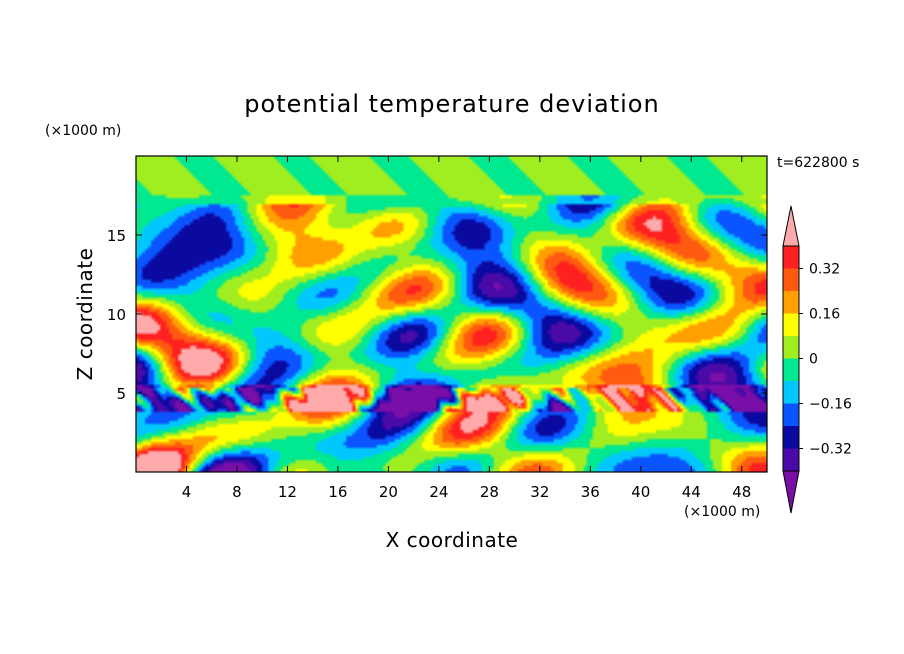 The image size is (904, 654). Describe the element at coordinates (121, 394) in the screenshot. I see `y-tick-label: 5` at that location.